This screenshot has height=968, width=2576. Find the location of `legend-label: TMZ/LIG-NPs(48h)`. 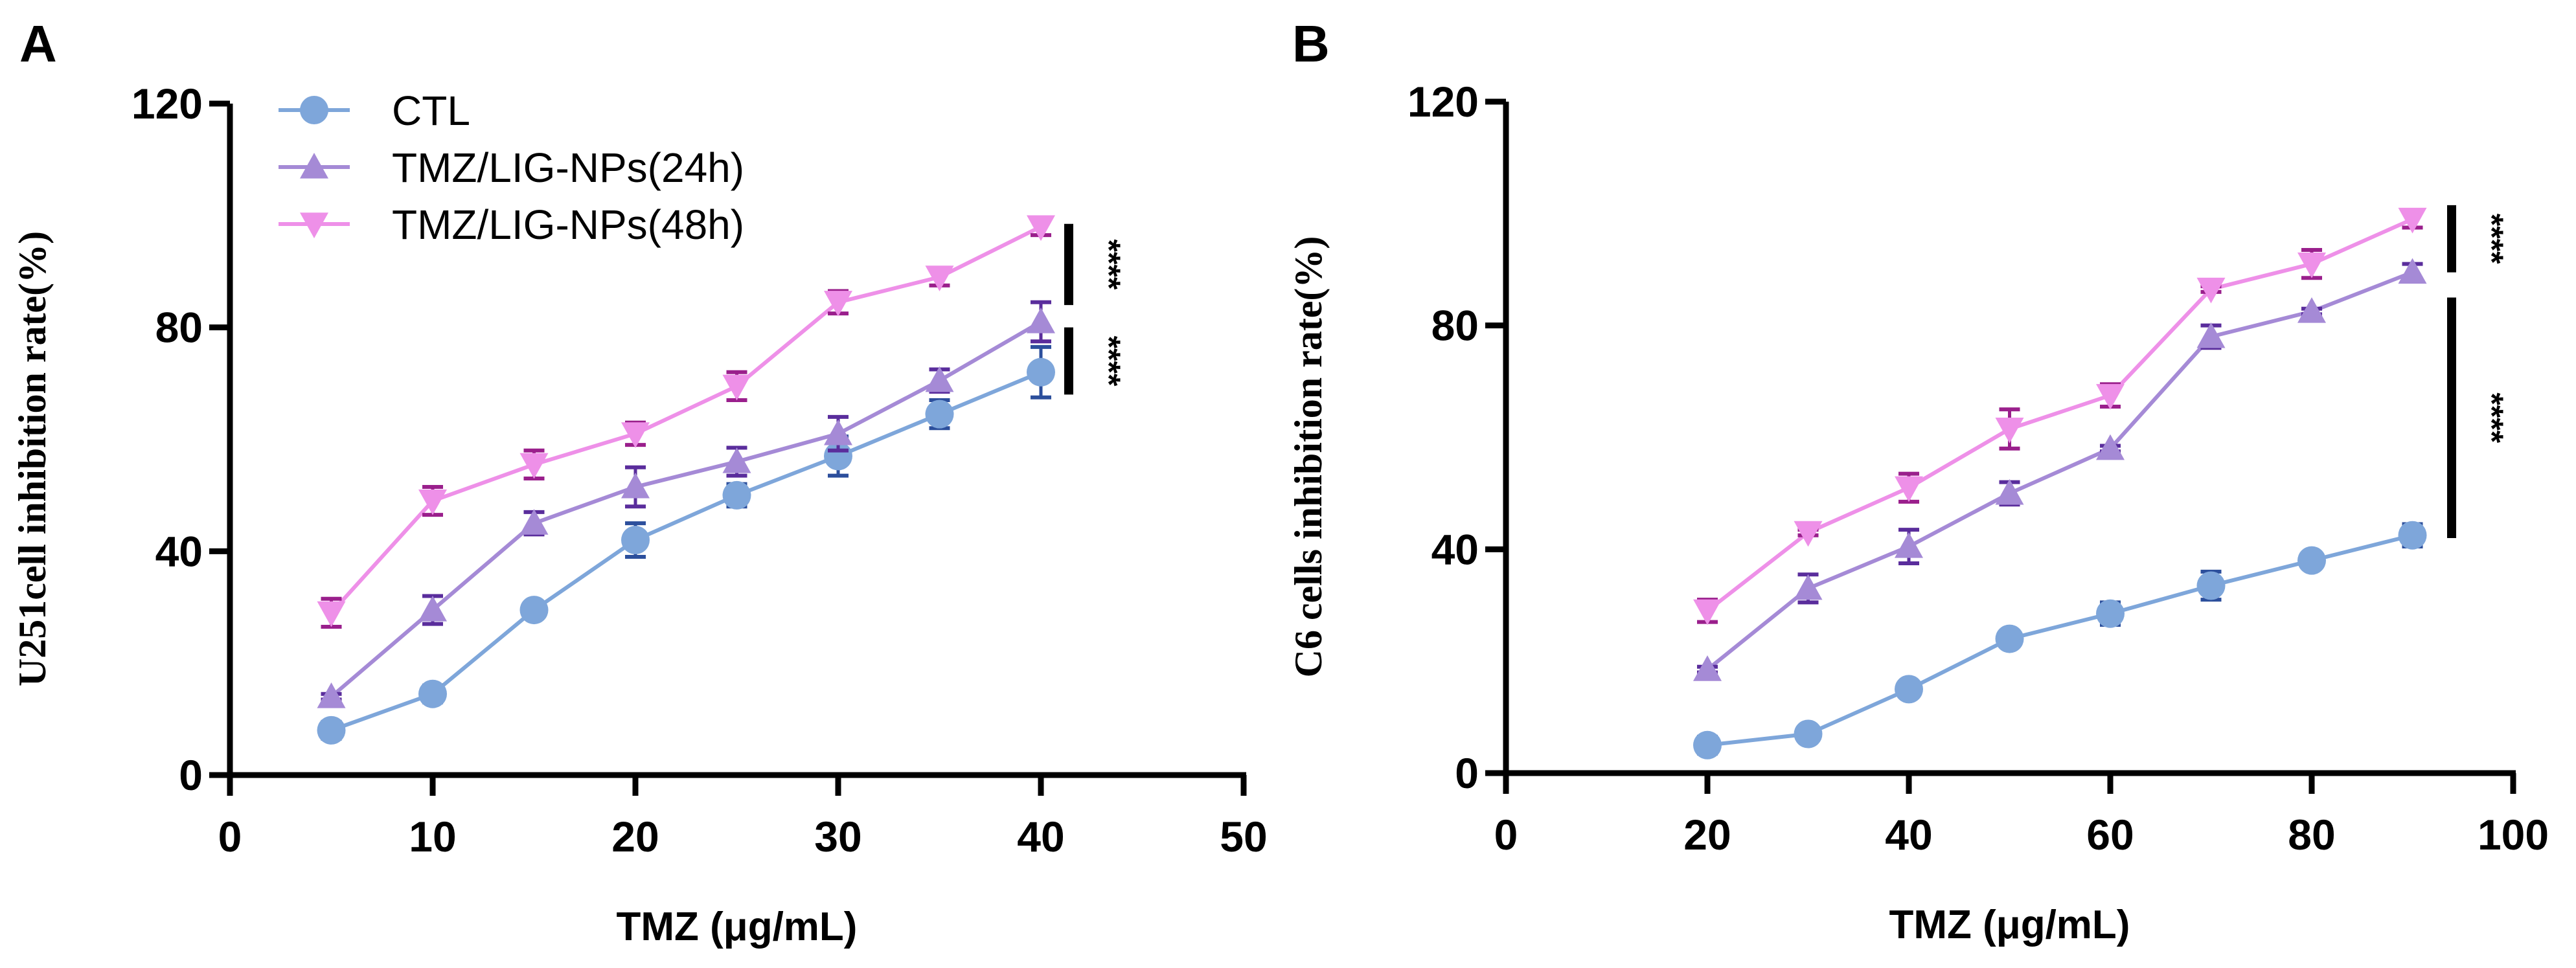

legend-label: TMZ/LIG-NPs(48h) is located at coordinates (568, 224).